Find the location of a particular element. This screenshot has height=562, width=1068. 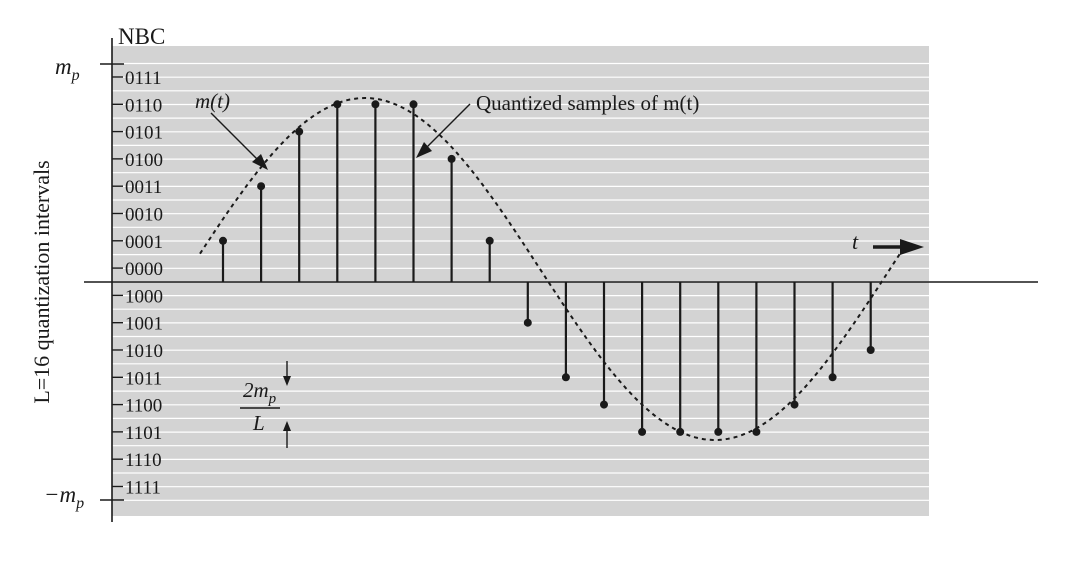

mp-top-subscript: p is located at coordinates (75, 75).